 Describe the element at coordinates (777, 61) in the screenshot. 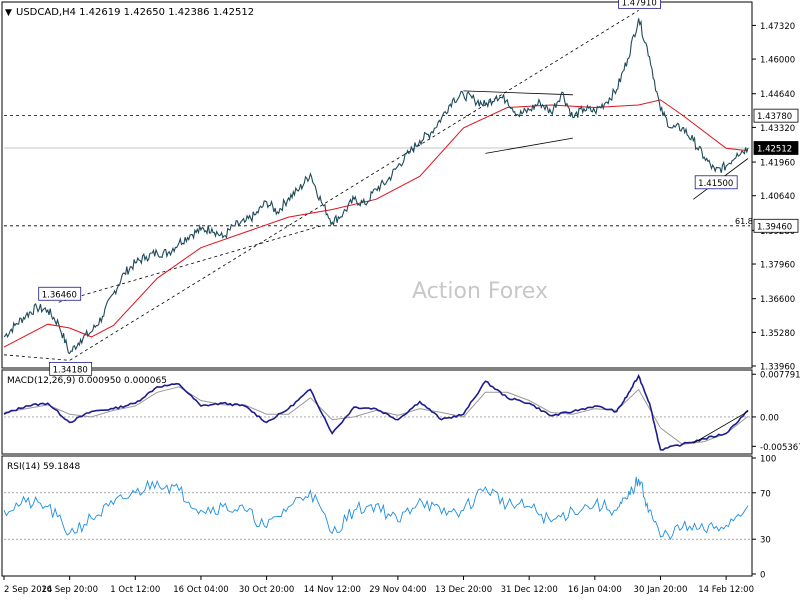

I see `price-y-tick-label: 1.46000` at that location.